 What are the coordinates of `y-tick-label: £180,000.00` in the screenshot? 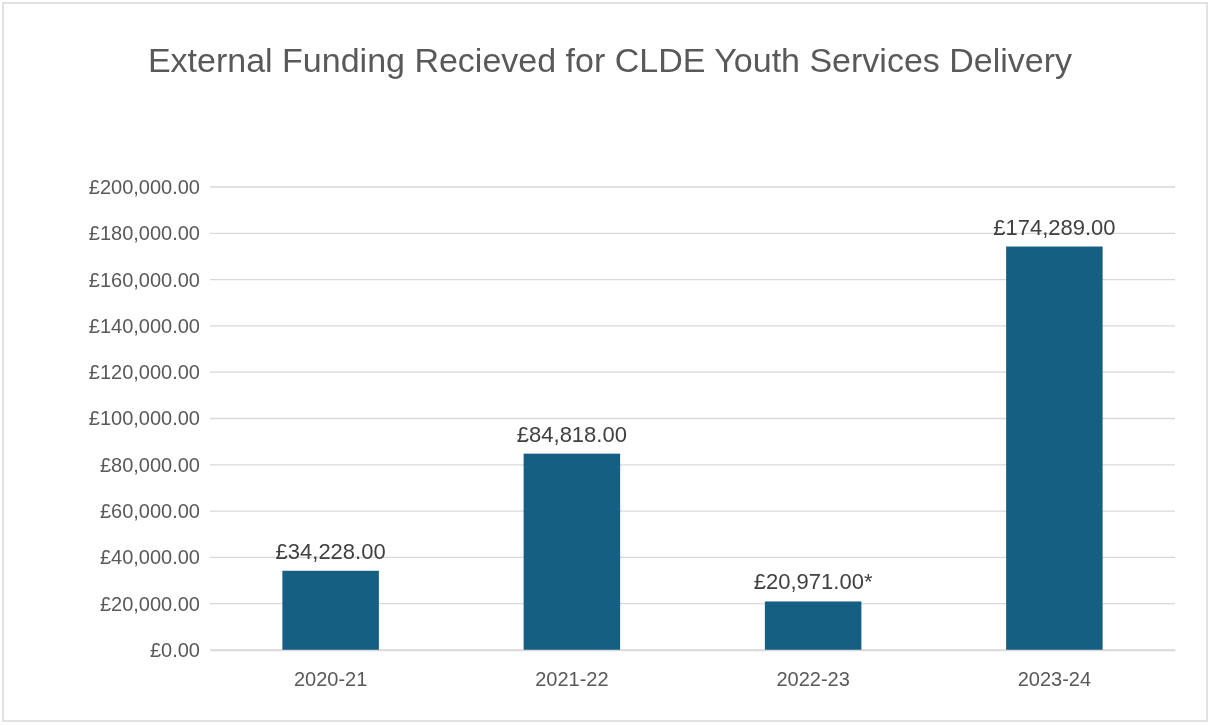 It's located at (144, 233).